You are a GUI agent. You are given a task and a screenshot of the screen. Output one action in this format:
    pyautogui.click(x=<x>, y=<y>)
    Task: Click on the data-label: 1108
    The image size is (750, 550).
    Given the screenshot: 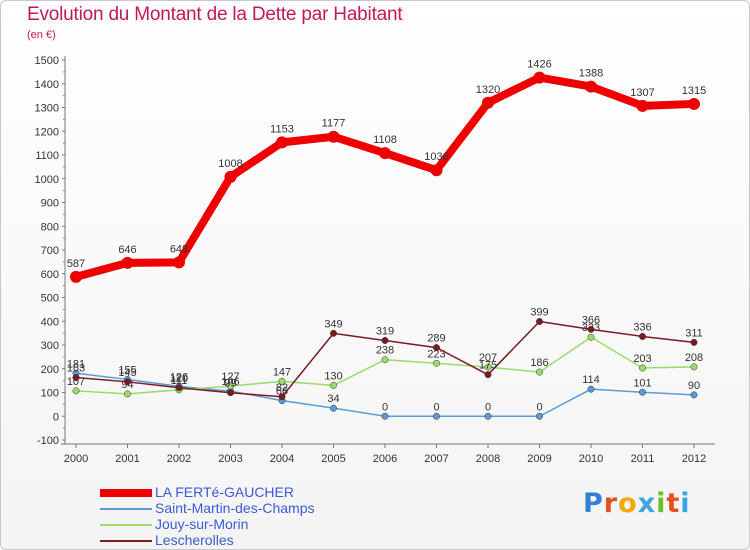 What is the action you would take?
    pyautogui.click(x=385, y=140)
    